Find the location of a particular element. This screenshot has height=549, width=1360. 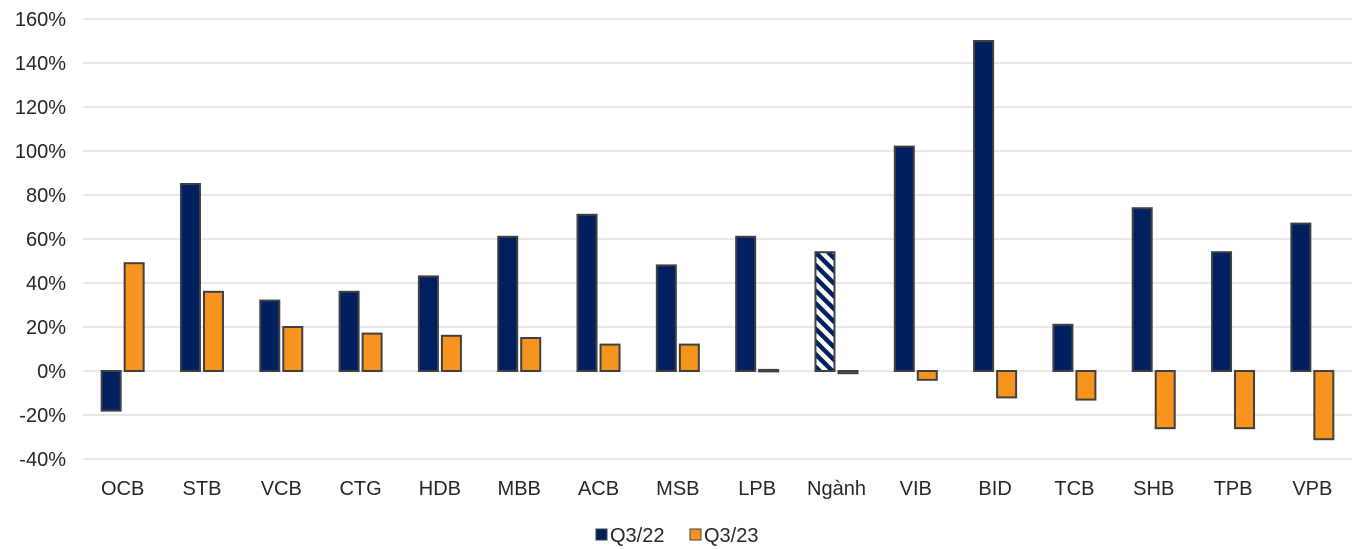

x-tick-label: STB is located at coordinates (202, 489).